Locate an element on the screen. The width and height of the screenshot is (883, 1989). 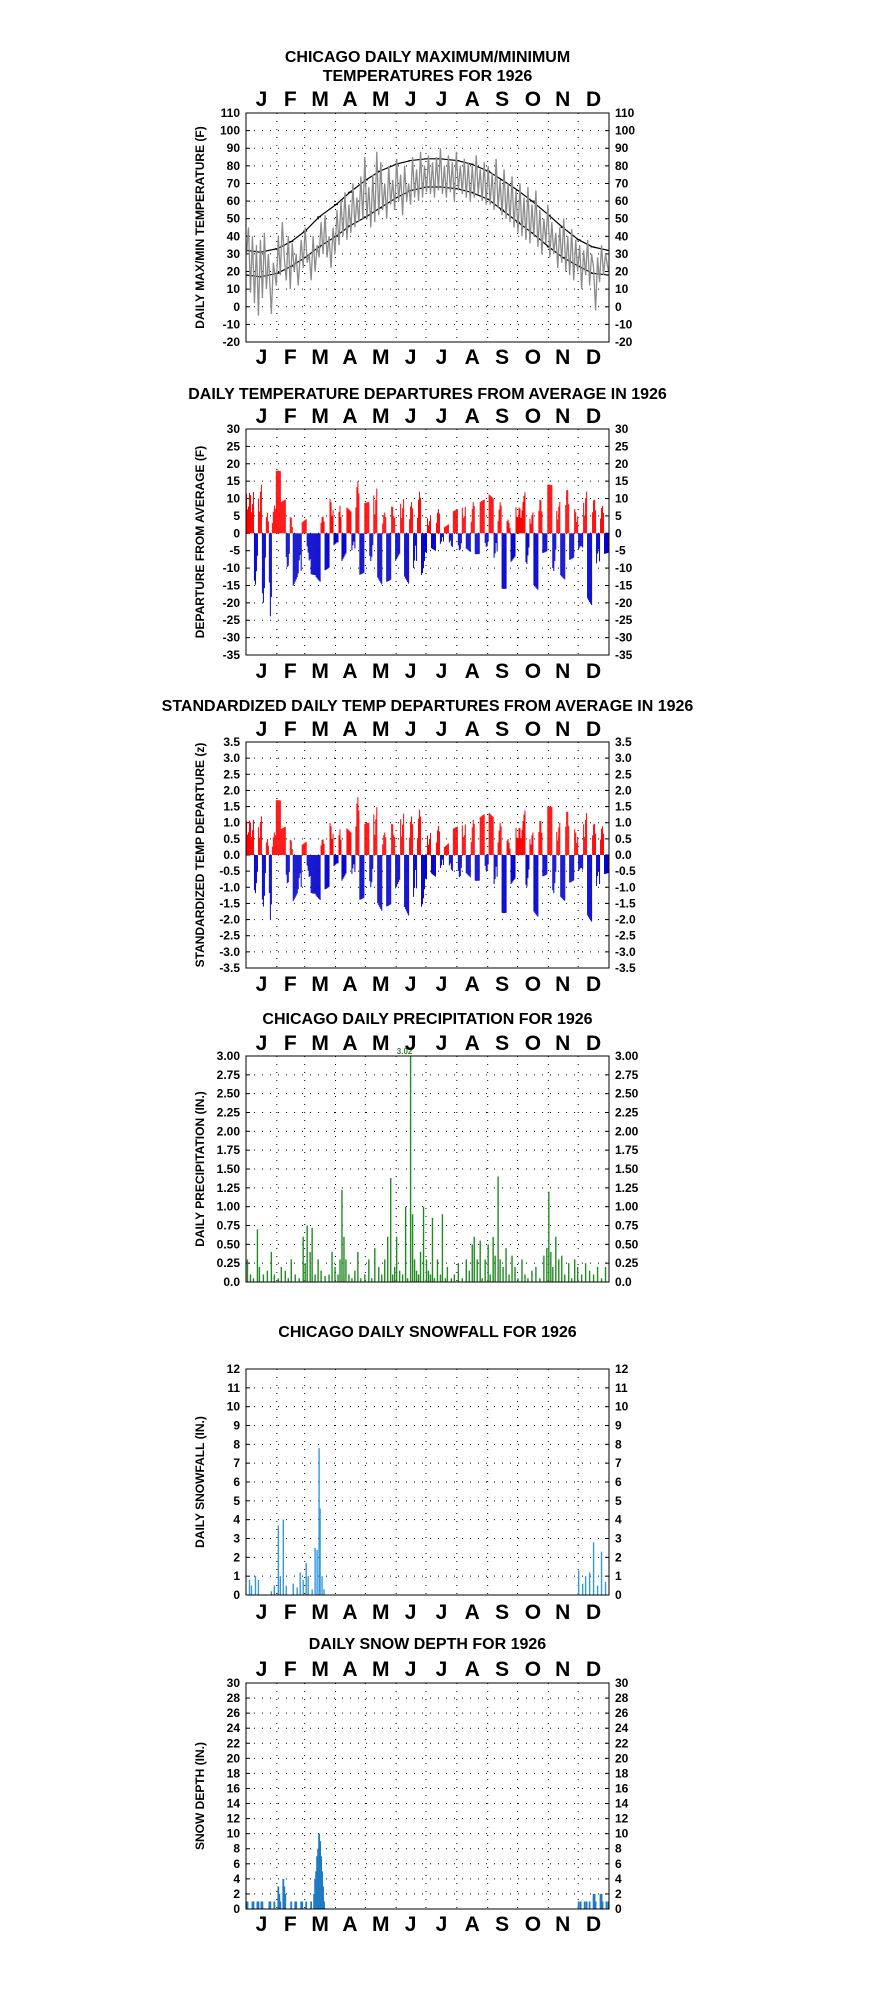
y-axis-label: DEPARTURE FROM AVERAGE (F) is located at coordinates (200, 542).